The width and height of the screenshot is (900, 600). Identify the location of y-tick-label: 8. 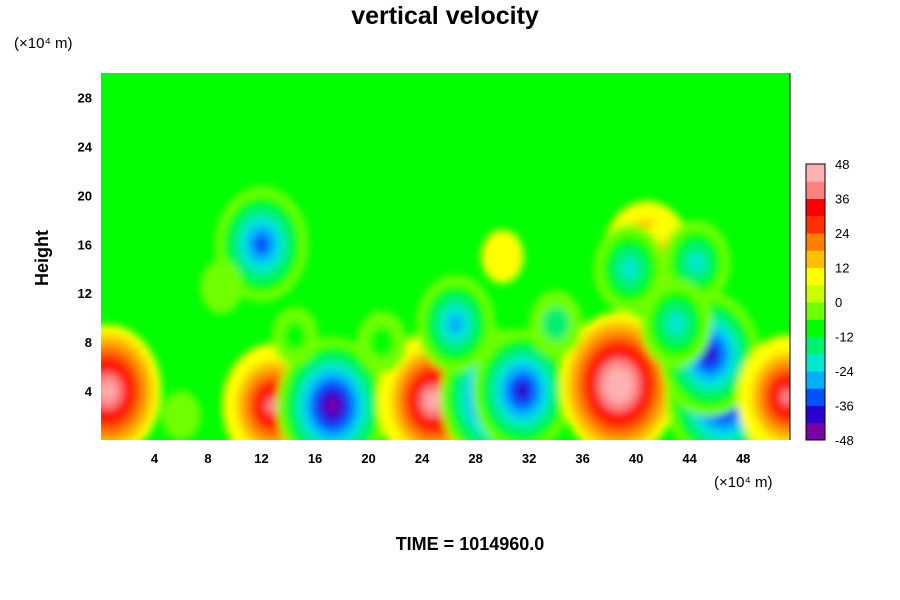
(88, 342).